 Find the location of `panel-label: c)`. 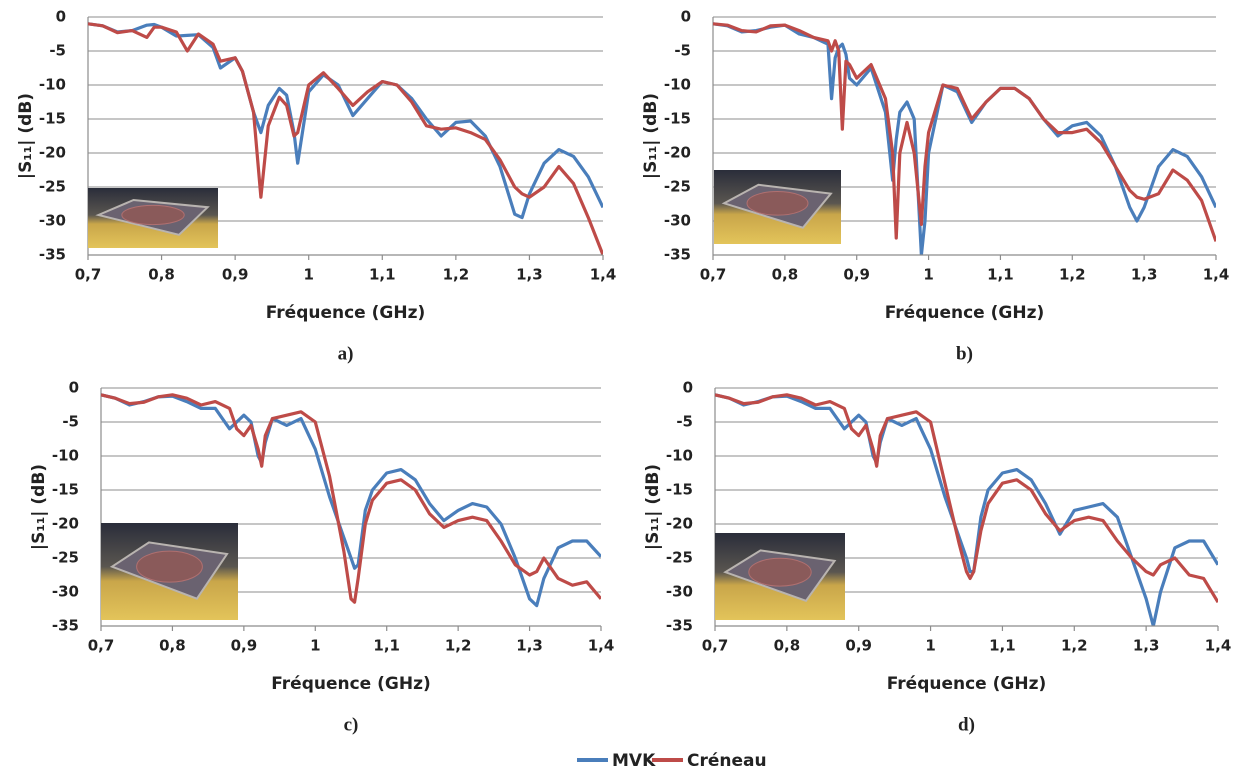

panel-label: c) is located at coordinates (351, 724).